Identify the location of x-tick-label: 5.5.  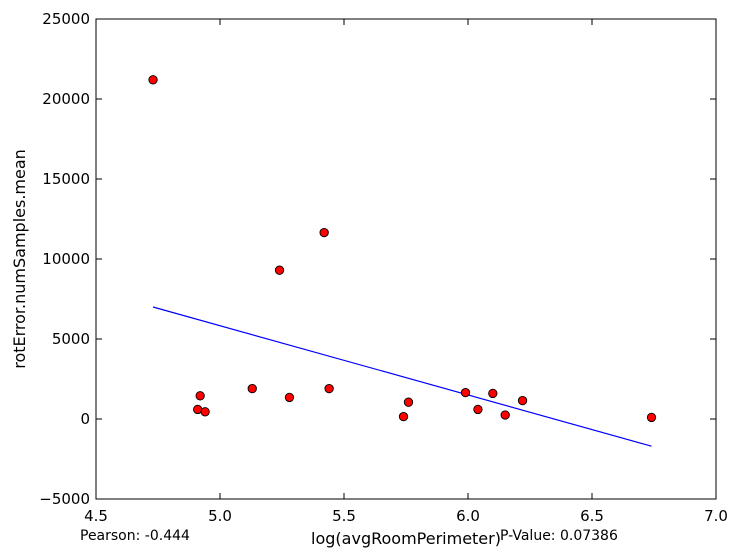
(344, 516).